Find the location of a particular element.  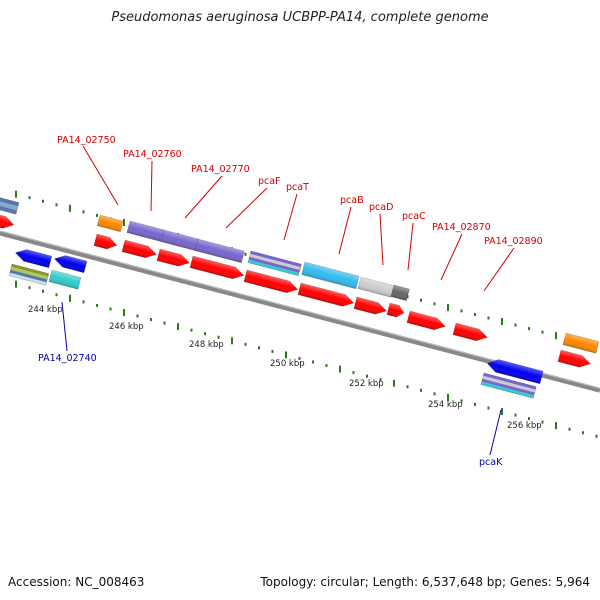

scale-label: 246 kbp is located at coordinates (126, 327).